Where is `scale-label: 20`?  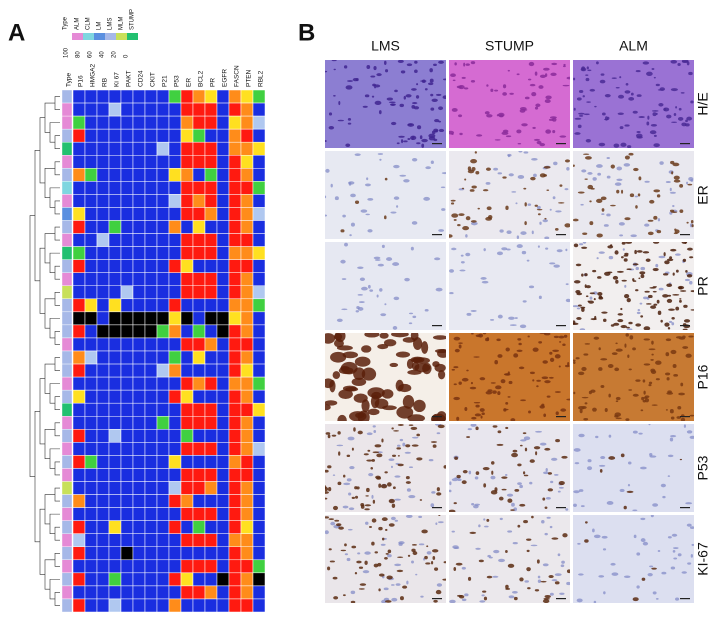 scale-label: 20 is located at coordinates (115, 54).